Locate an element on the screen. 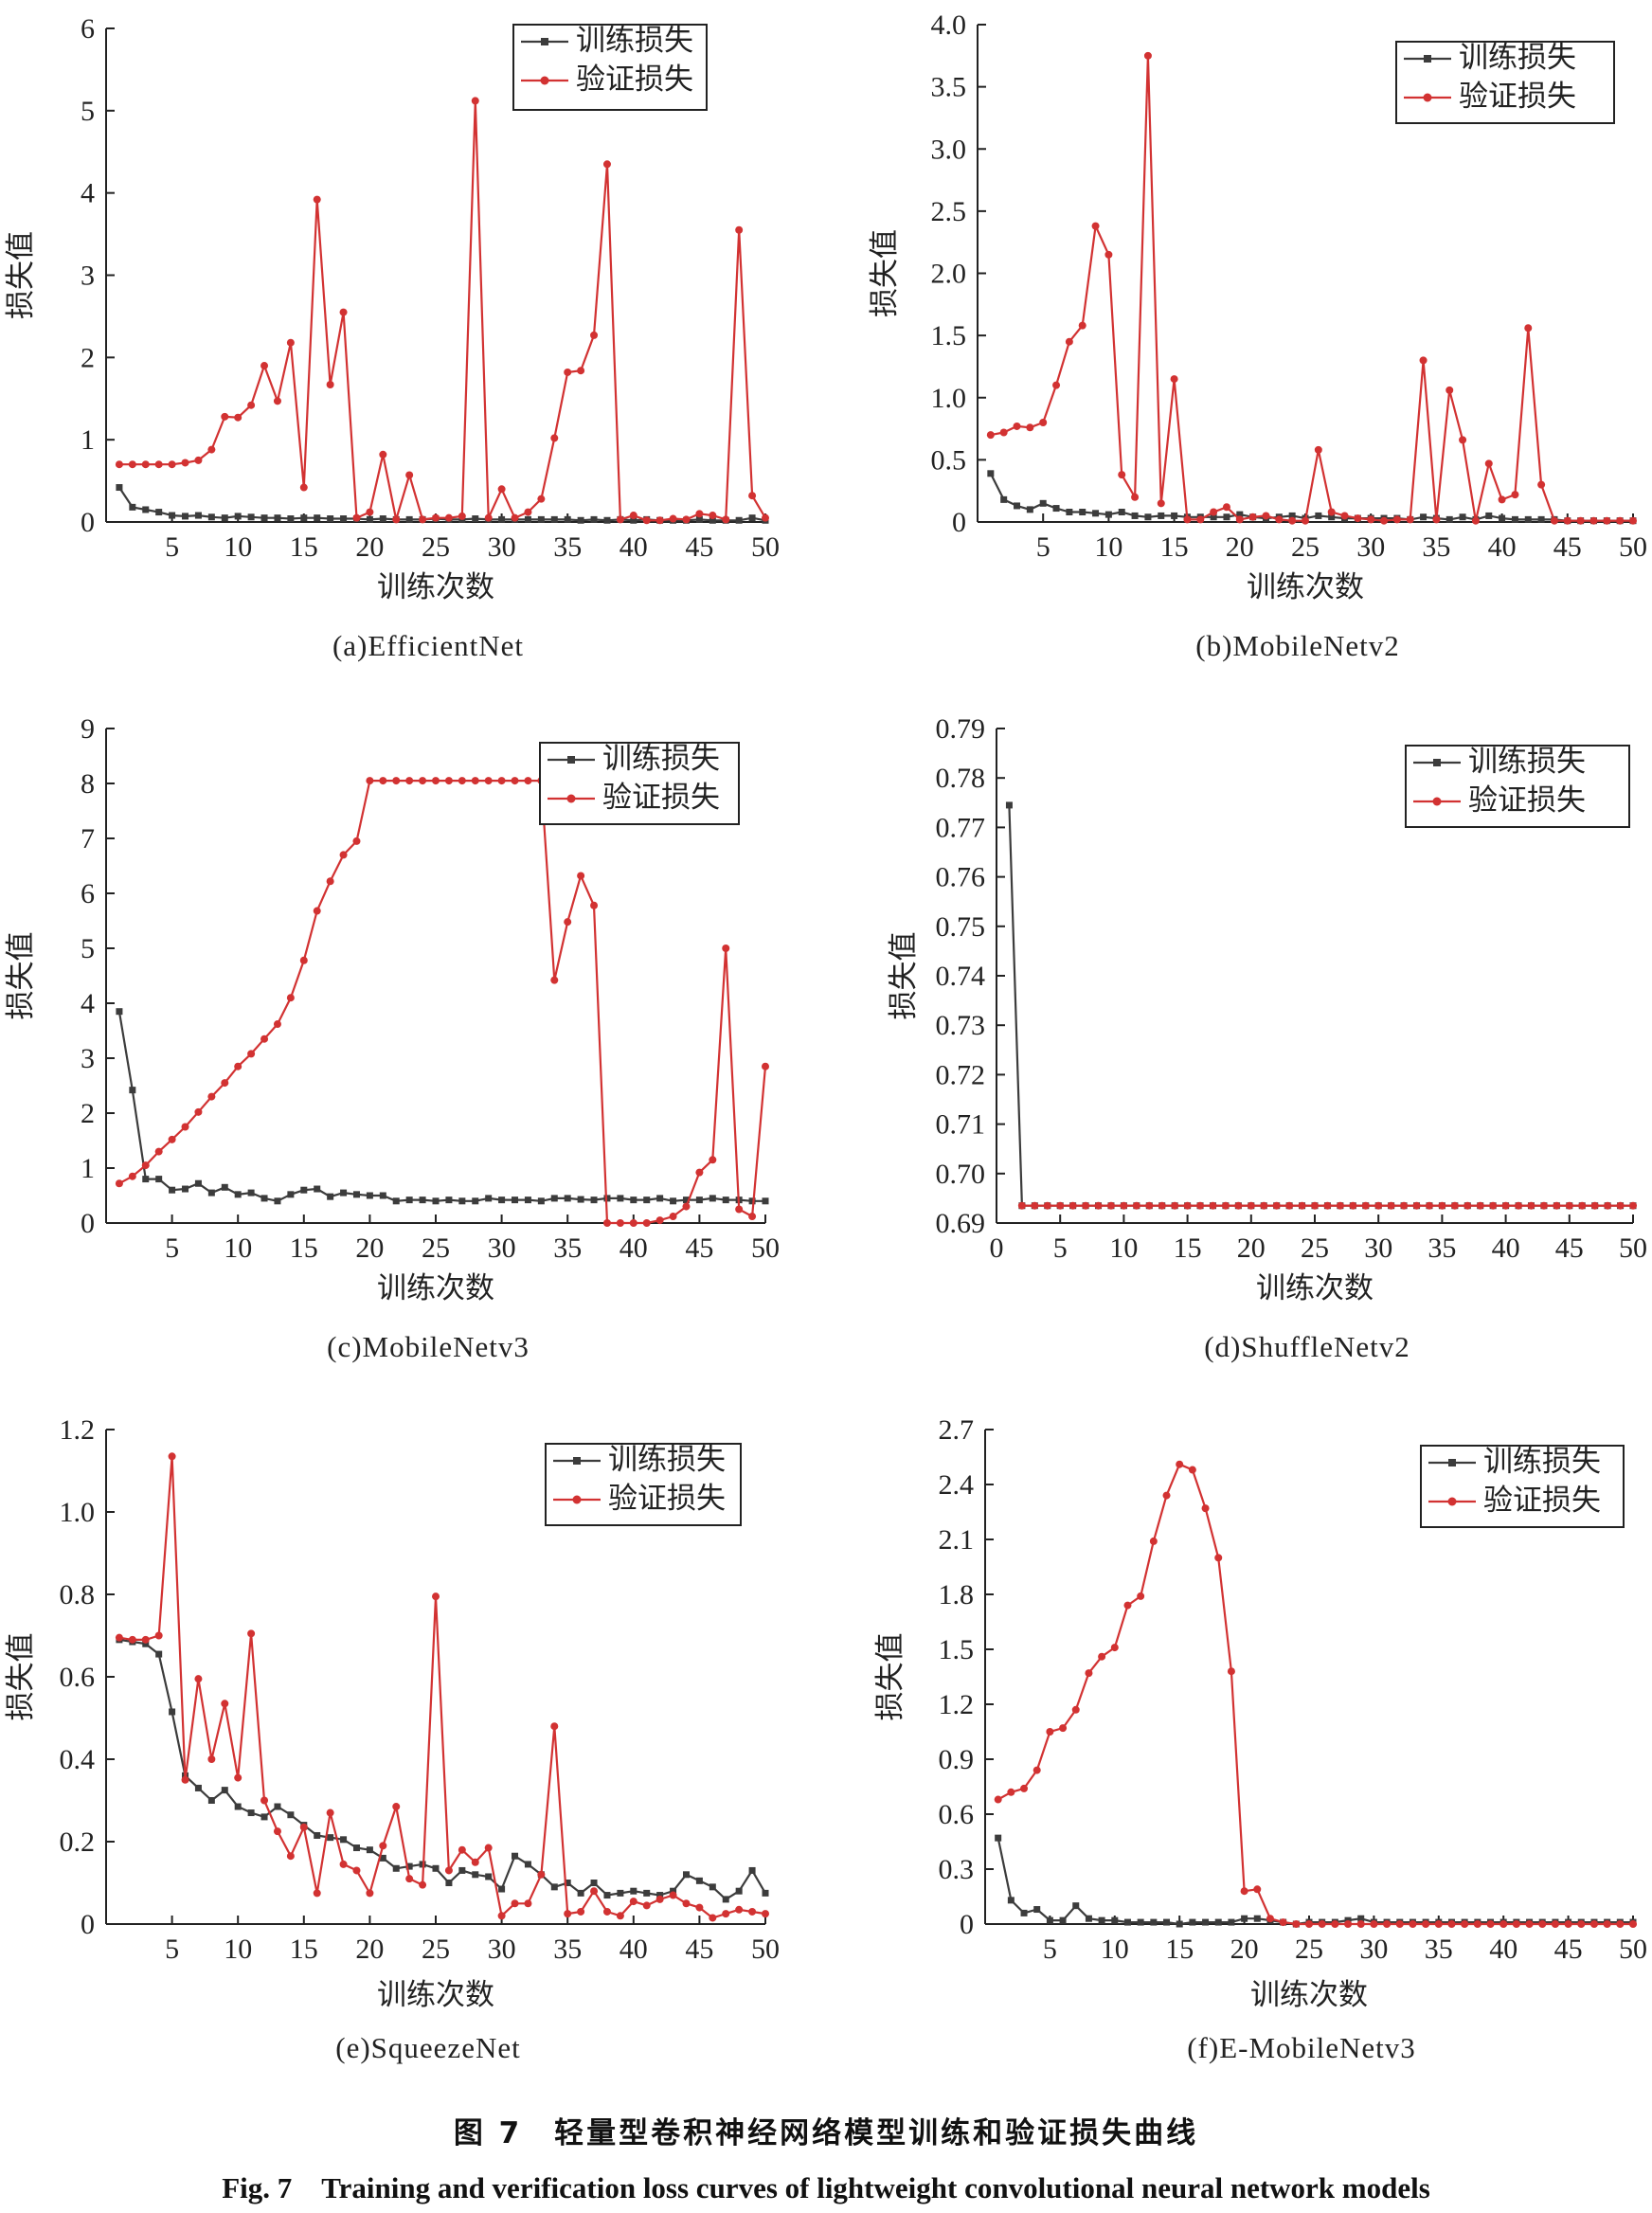  y-tick-label: 1.2 is located at coordinates (957, 1704).